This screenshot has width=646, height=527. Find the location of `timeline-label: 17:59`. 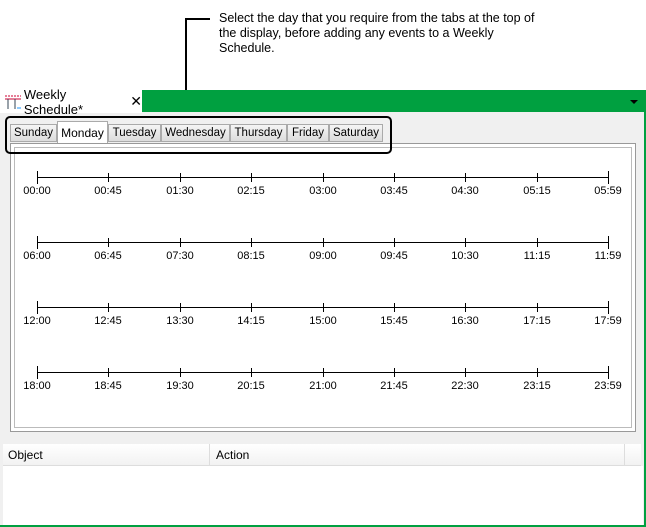

timeline-label: 17:59 is located at coordinates (608, 321).